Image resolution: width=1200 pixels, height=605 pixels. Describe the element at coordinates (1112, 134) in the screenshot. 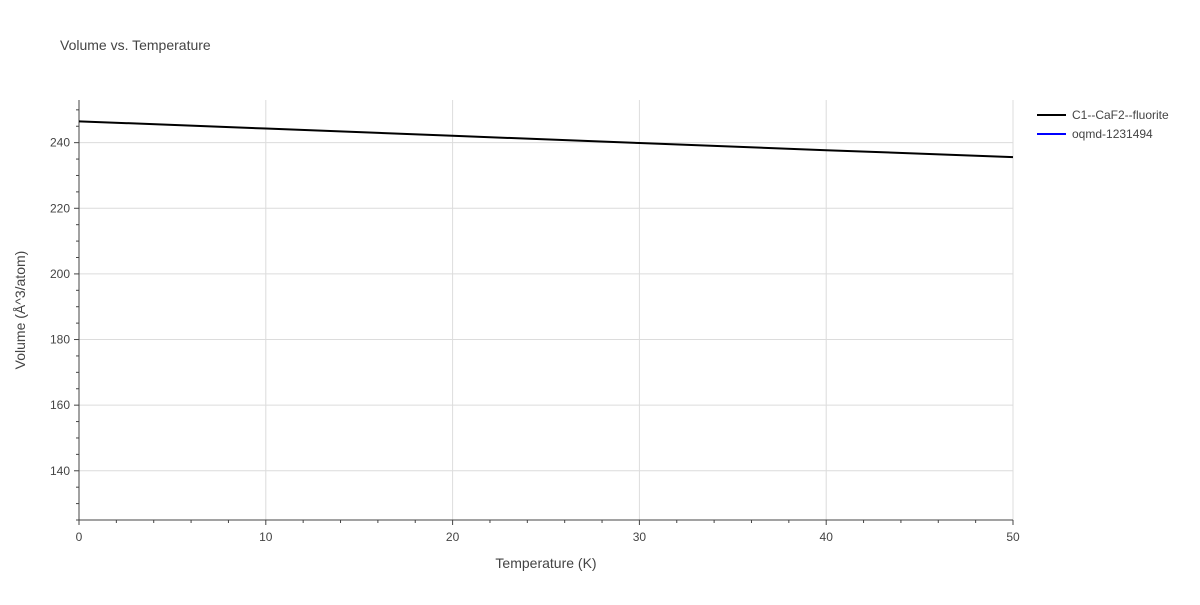

I see `legend-label: oqmd-1231494` at that location.